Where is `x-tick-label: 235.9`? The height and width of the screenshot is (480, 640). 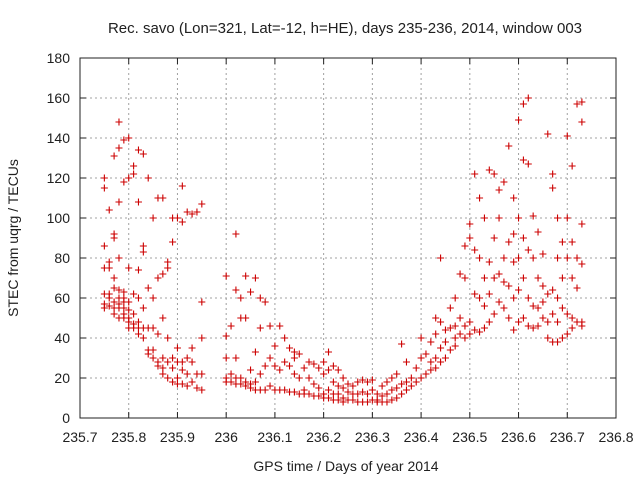
x-tick-label: 235.9 is located at coordinates (177, 437).